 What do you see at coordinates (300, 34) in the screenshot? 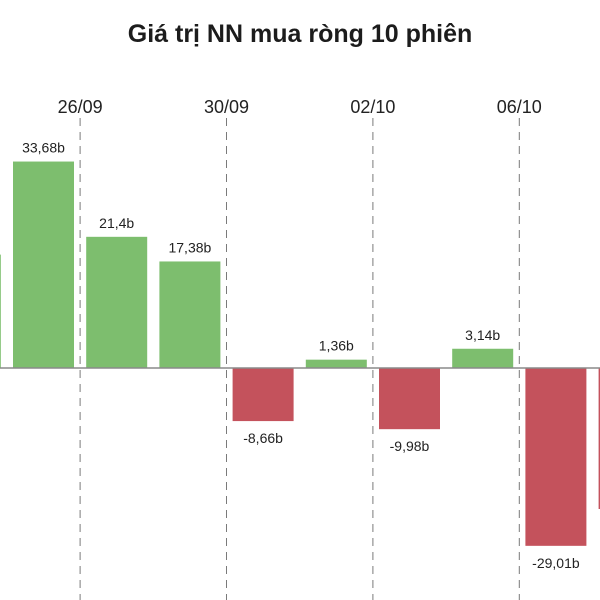
I see `chart-title: Giá trị NN mua ròng 10 phiên` at bounding box center [300, 34].